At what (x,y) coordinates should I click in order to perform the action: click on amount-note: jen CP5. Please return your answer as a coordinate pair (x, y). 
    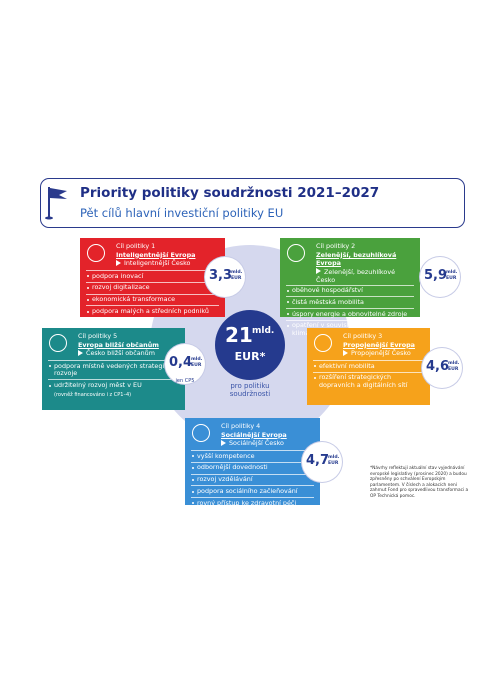
    Looking at the image, I should click on (185, 381).